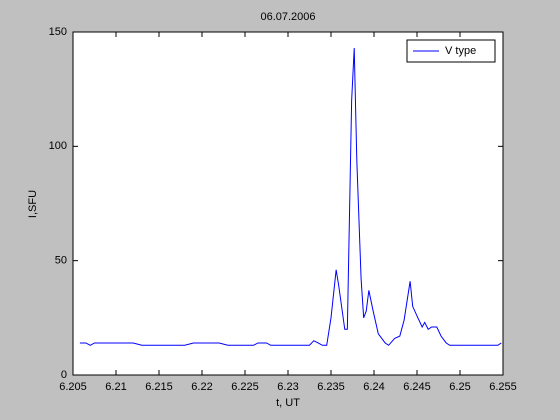 This screenshot has height=420, width=560. I want to click on y-tick-label: 50, so click(61, 261).